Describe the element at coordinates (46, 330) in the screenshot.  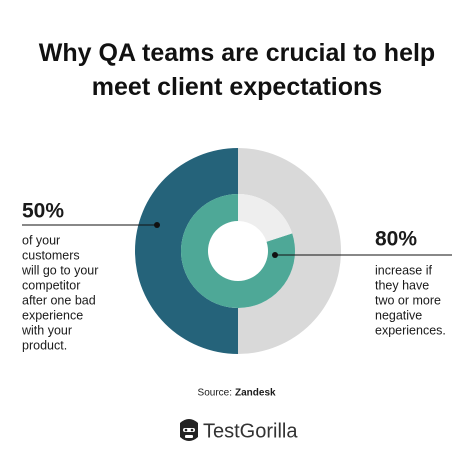
I see `note-line: with your` at that location.